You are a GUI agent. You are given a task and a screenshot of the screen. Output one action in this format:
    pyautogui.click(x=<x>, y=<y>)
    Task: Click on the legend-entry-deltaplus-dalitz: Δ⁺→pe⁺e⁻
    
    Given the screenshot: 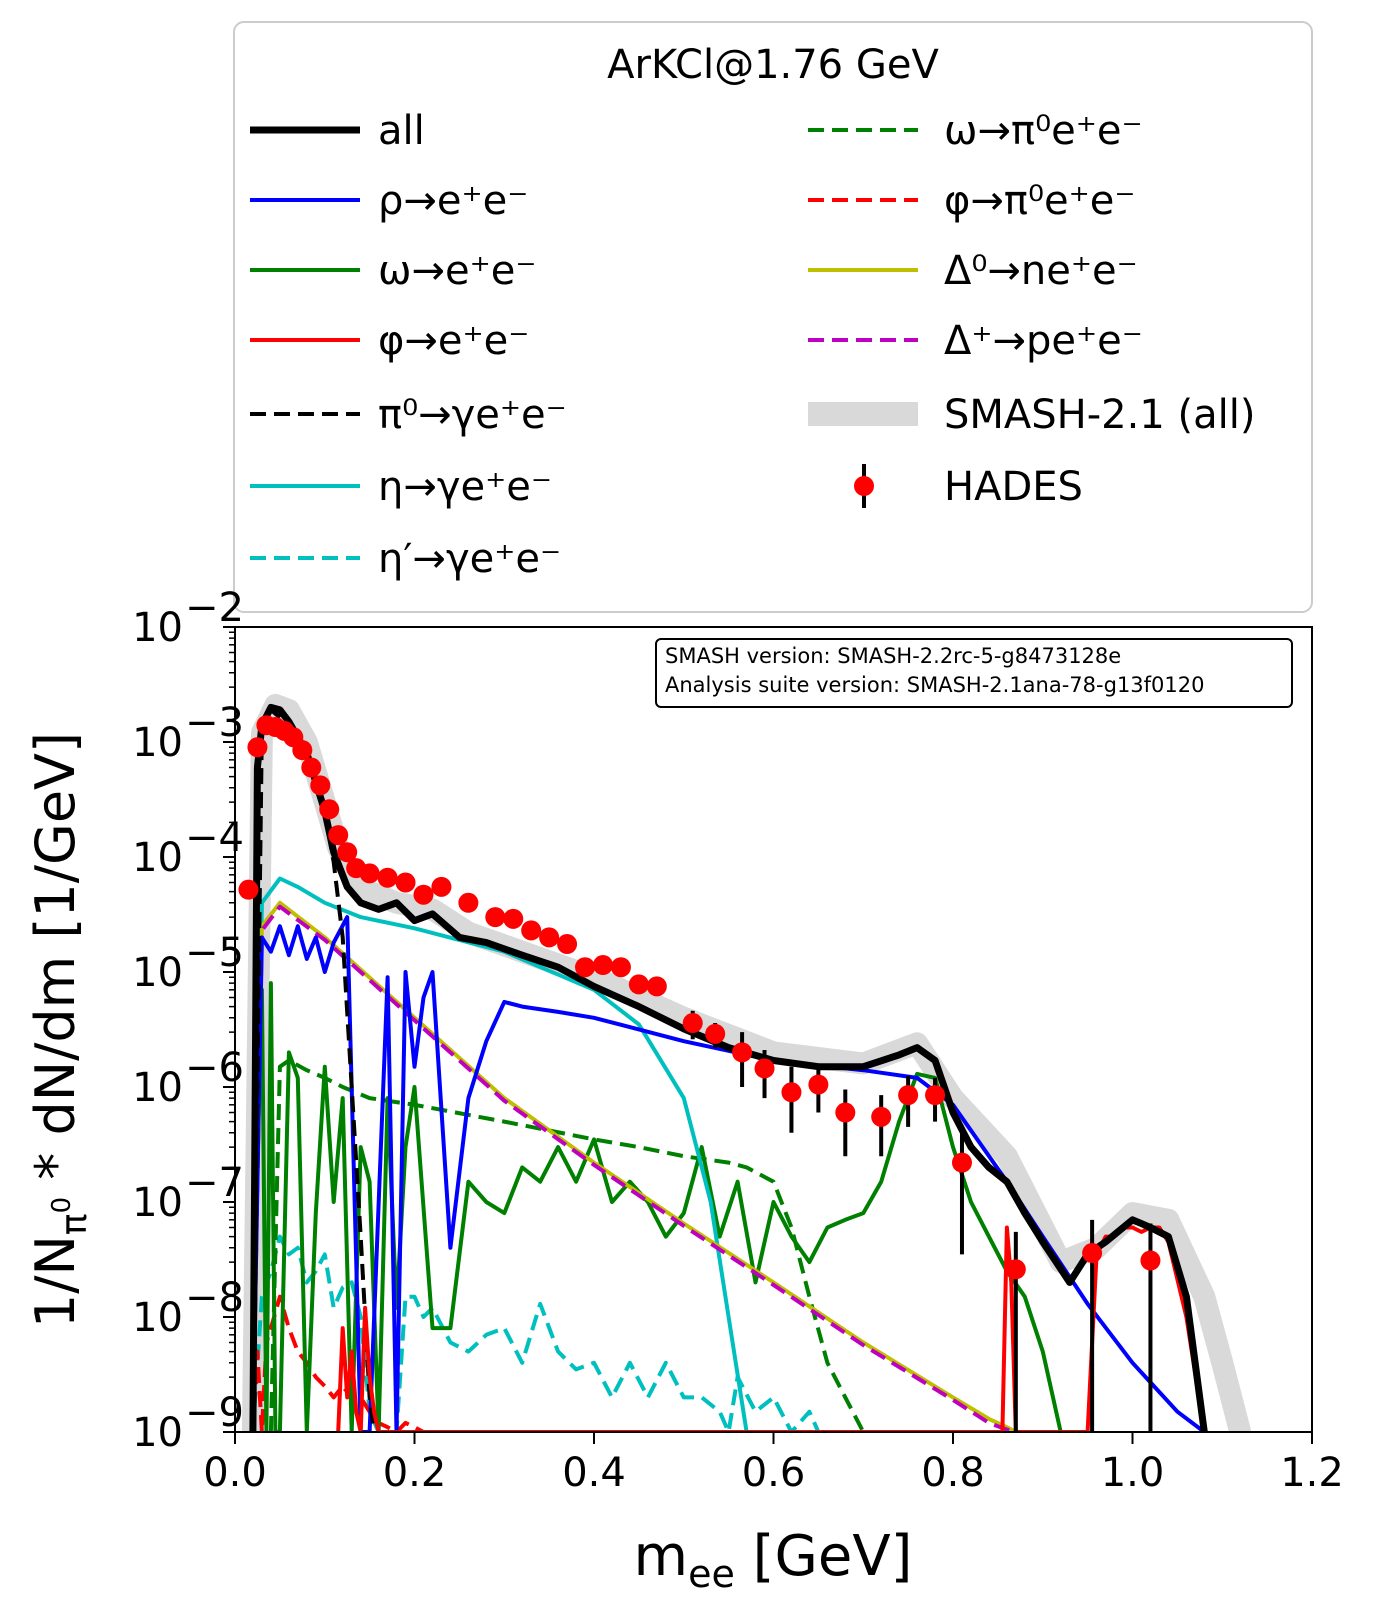 What is the action you would take?
    pyautogui.click(x=975, y=341)
    